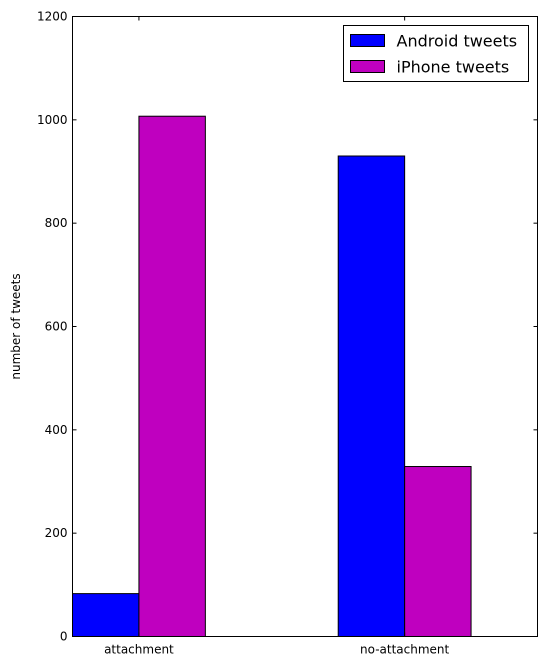 This screenshot has height=666, width=547. What do you see at coordinates (436, 53) in the screenshot?
I see `legend: Android tweets iPhone tweets` at bounding box center [436, 53].